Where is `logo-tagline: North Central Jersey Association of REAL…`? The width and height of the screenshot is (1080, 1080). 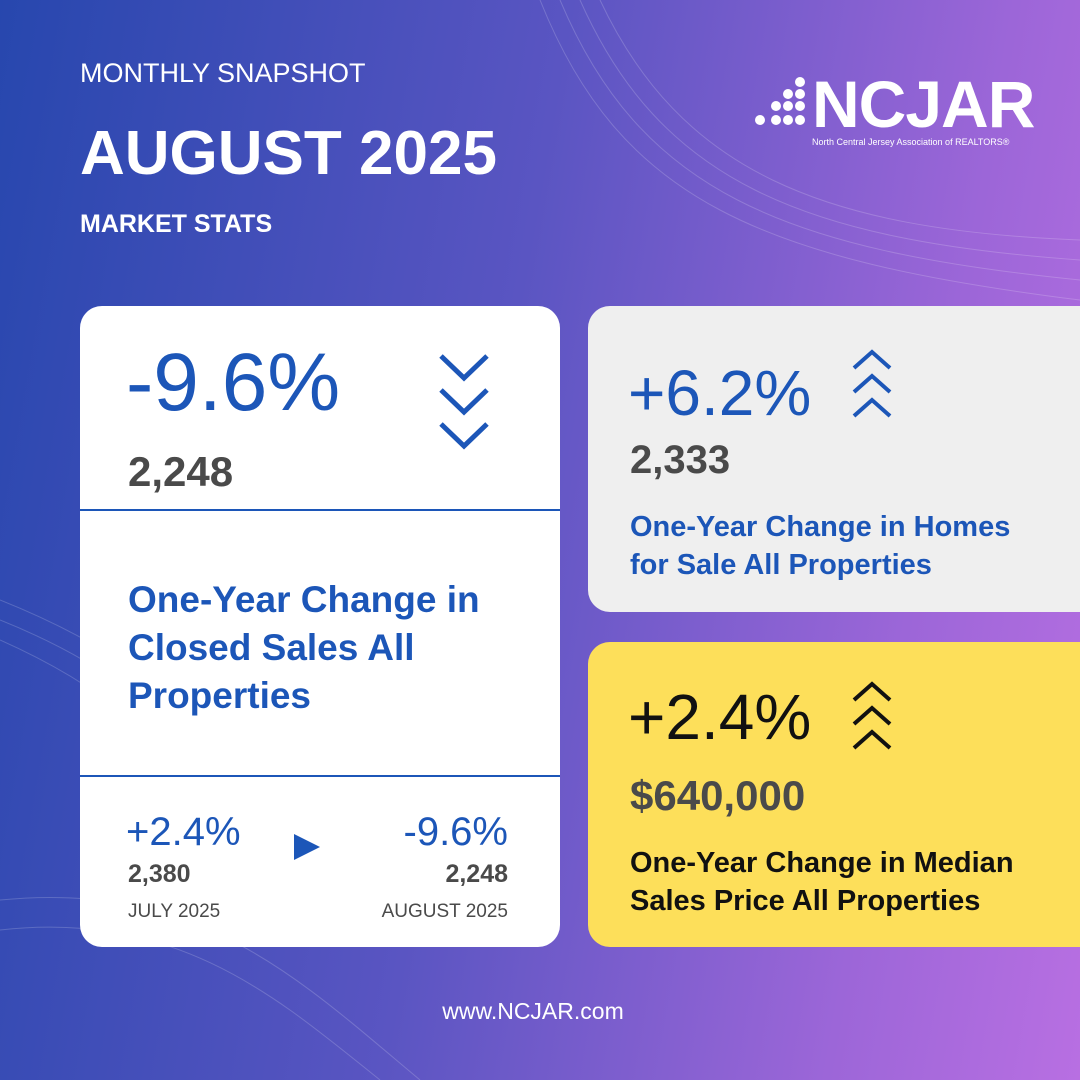
logo-tagline: North Central Jersey Association of REAL… is located at coordinates (911, 142).